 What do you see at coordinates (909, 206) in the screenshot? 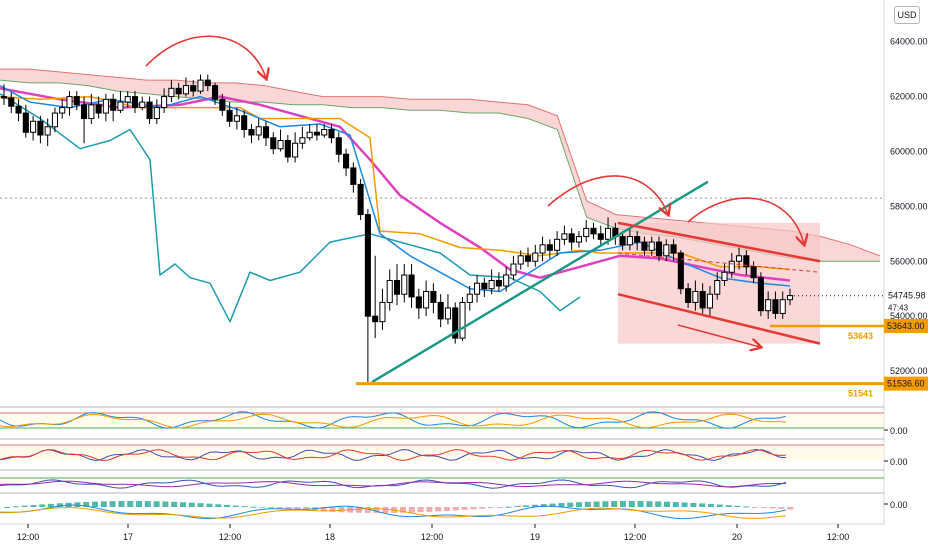
I see `y-tick-label: 58000.00` at bounding box center [909, 206].